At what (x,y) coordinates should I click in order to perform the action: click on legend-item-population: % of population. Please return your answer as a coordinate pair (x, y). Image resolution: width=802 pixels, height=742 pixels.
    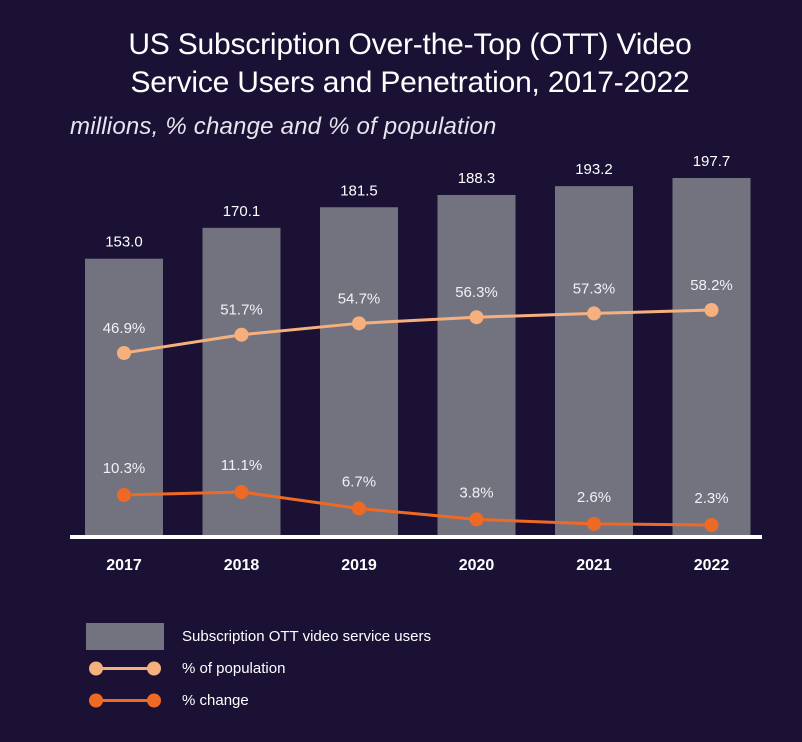
    Looking at the image, I should click on (258, 668).